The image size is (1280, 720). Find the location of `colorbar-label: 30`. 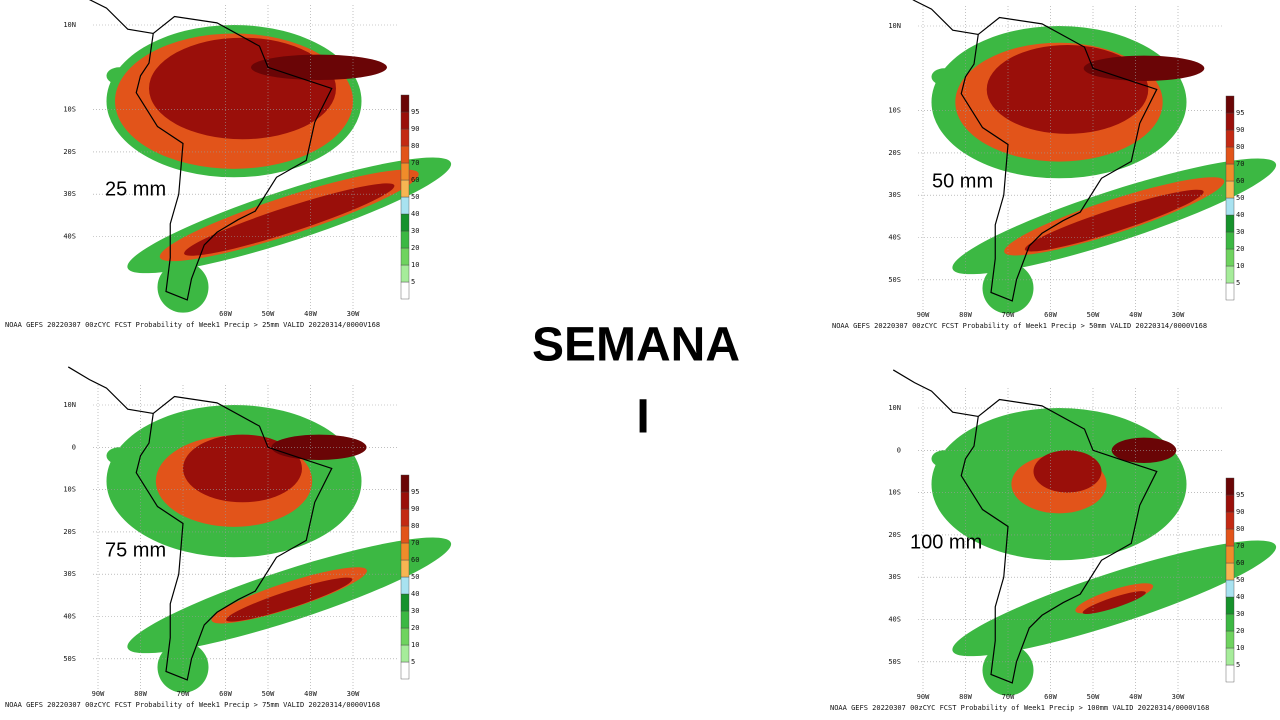

colorbar-label: 30 is located at coordinates (415, 231).